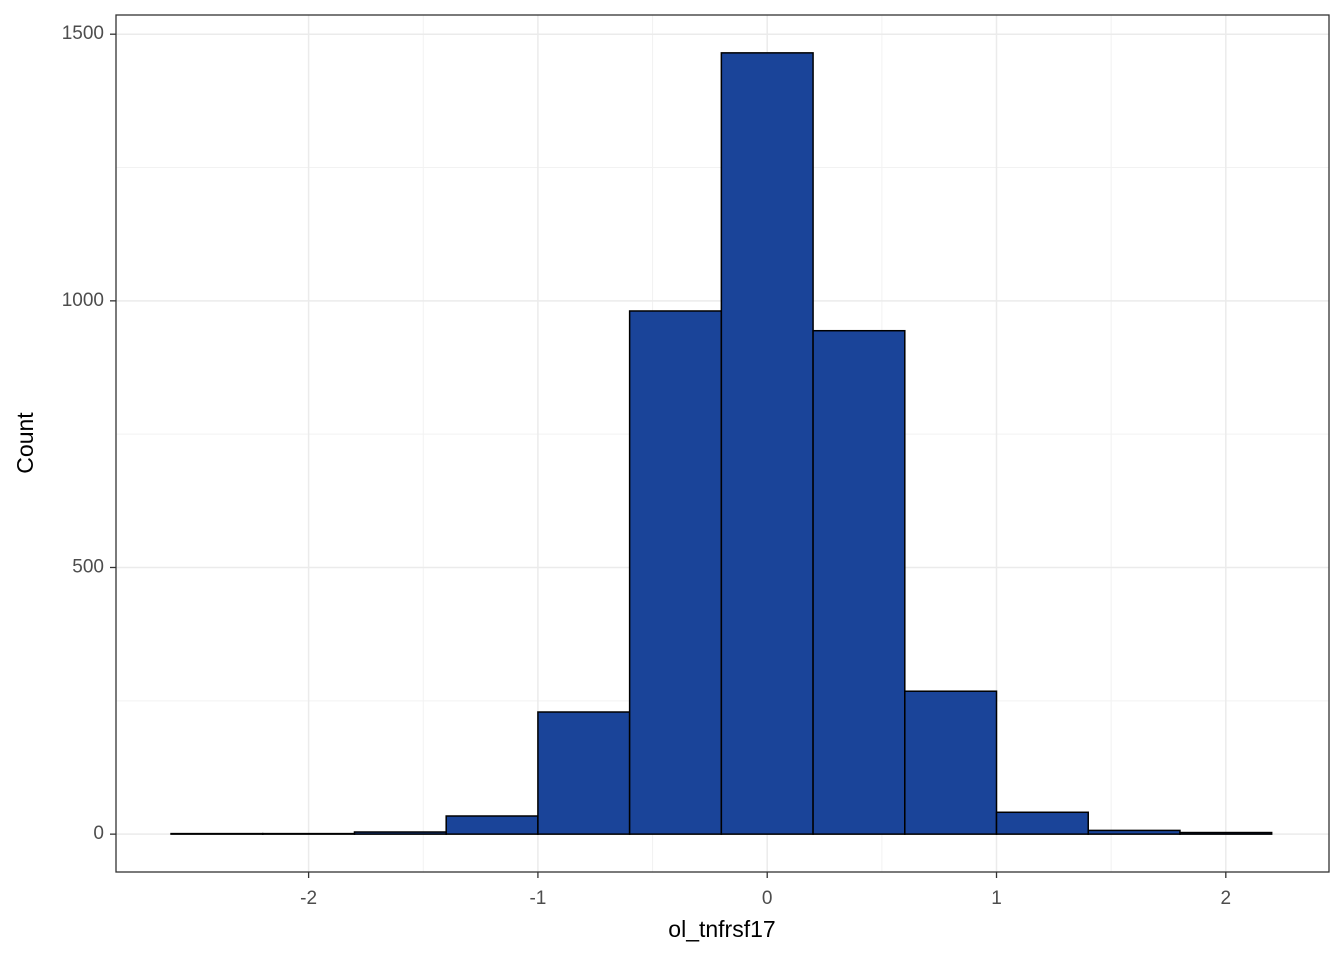  Describe the element at coordinates (537, 898) in the screenshot. I see `x-tick-label: -1` at that location.